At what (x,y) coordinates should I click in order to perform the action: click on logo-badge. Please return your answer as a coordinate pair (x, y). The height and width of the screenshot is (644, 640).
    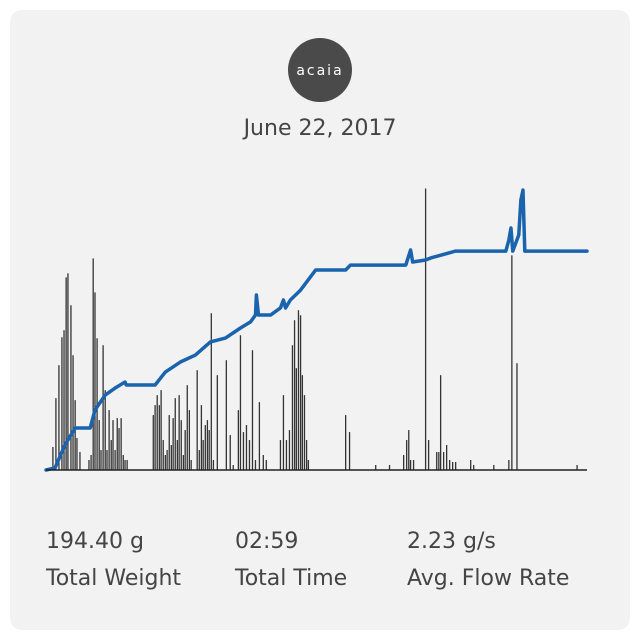
    Looking at the image, I should click on (320, 70).